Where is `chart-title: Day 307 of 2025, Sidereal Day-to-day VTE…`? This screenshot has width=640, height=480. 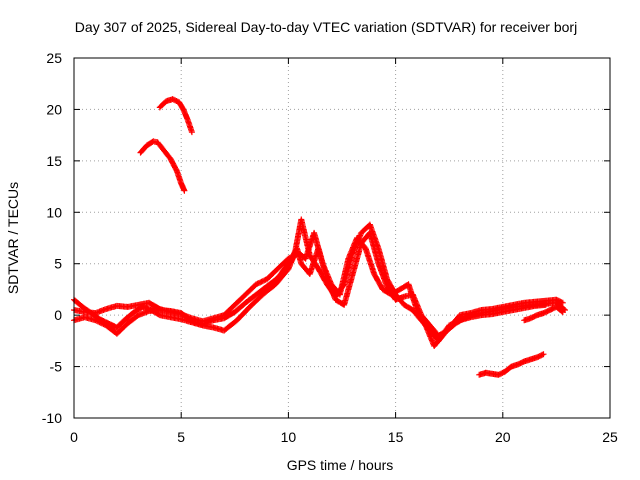
chart-title: Day 307 of 2025, Sidereal Day-to-day VTE… is located at coordinates (326, 27).